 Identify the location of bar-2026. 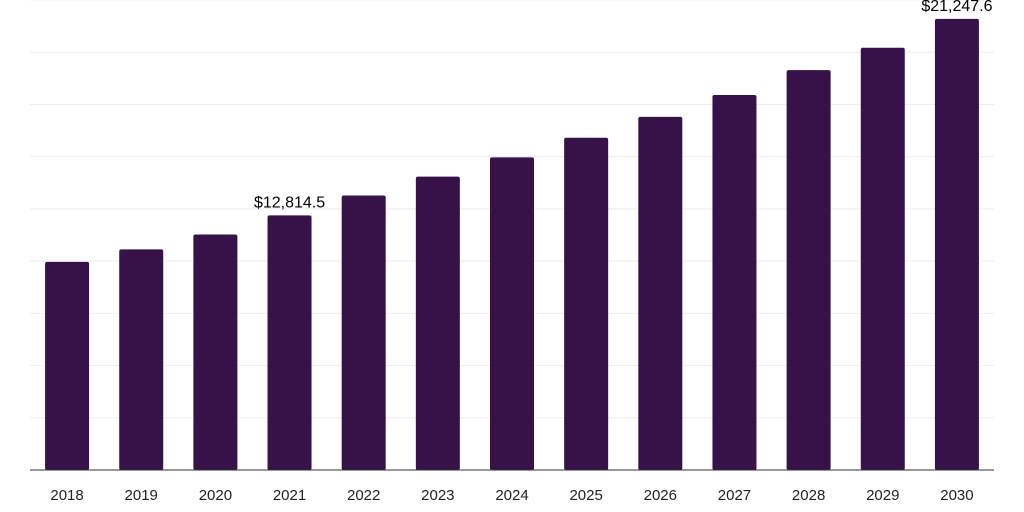
(660, 293).